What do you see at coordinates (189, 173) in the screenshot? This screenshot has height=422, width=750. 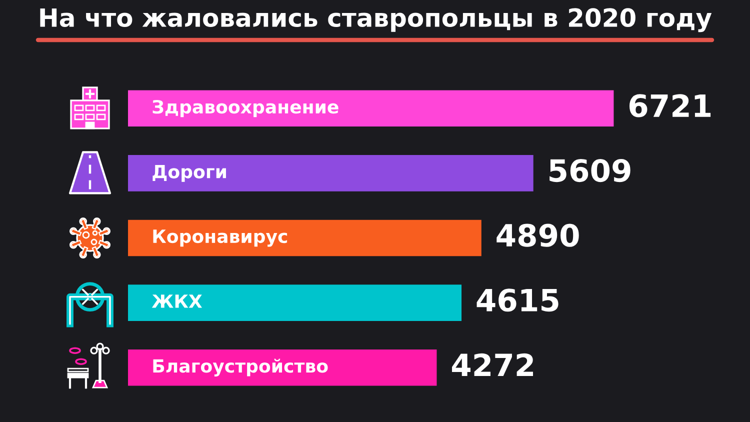 I see `y-tick-label: Дороги` at bounding box center [189, 173].